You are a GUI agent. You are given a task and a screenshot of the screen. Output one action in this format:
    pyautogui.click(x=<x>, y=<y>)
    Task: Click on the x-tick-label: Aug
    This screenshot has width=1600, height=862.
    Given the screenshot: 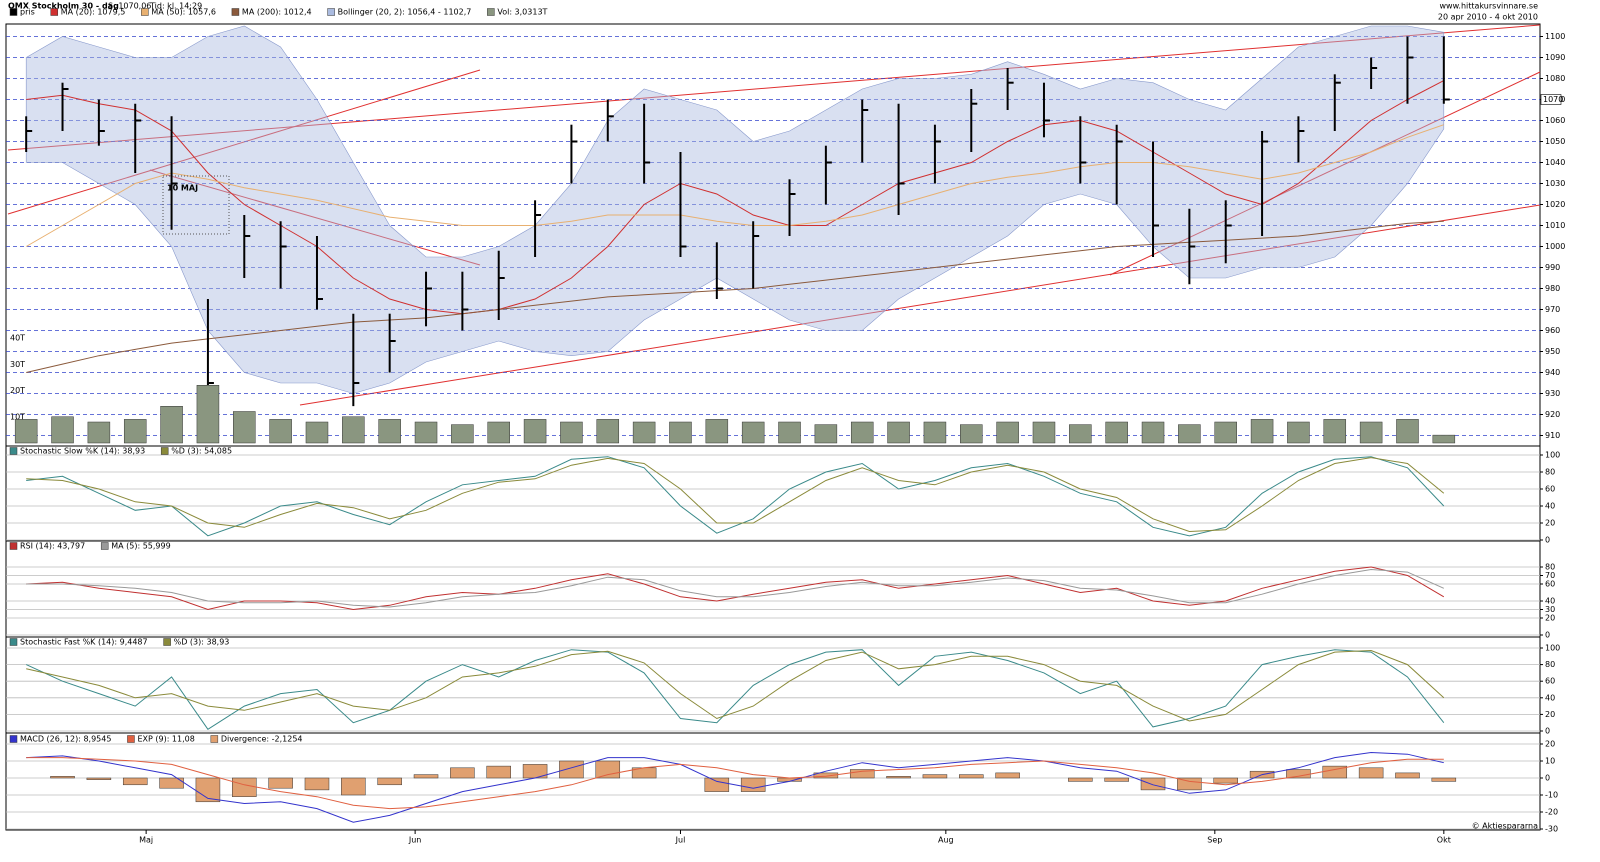 What is the action you would take?
    pyautogui.click(x=946, y=840)
    